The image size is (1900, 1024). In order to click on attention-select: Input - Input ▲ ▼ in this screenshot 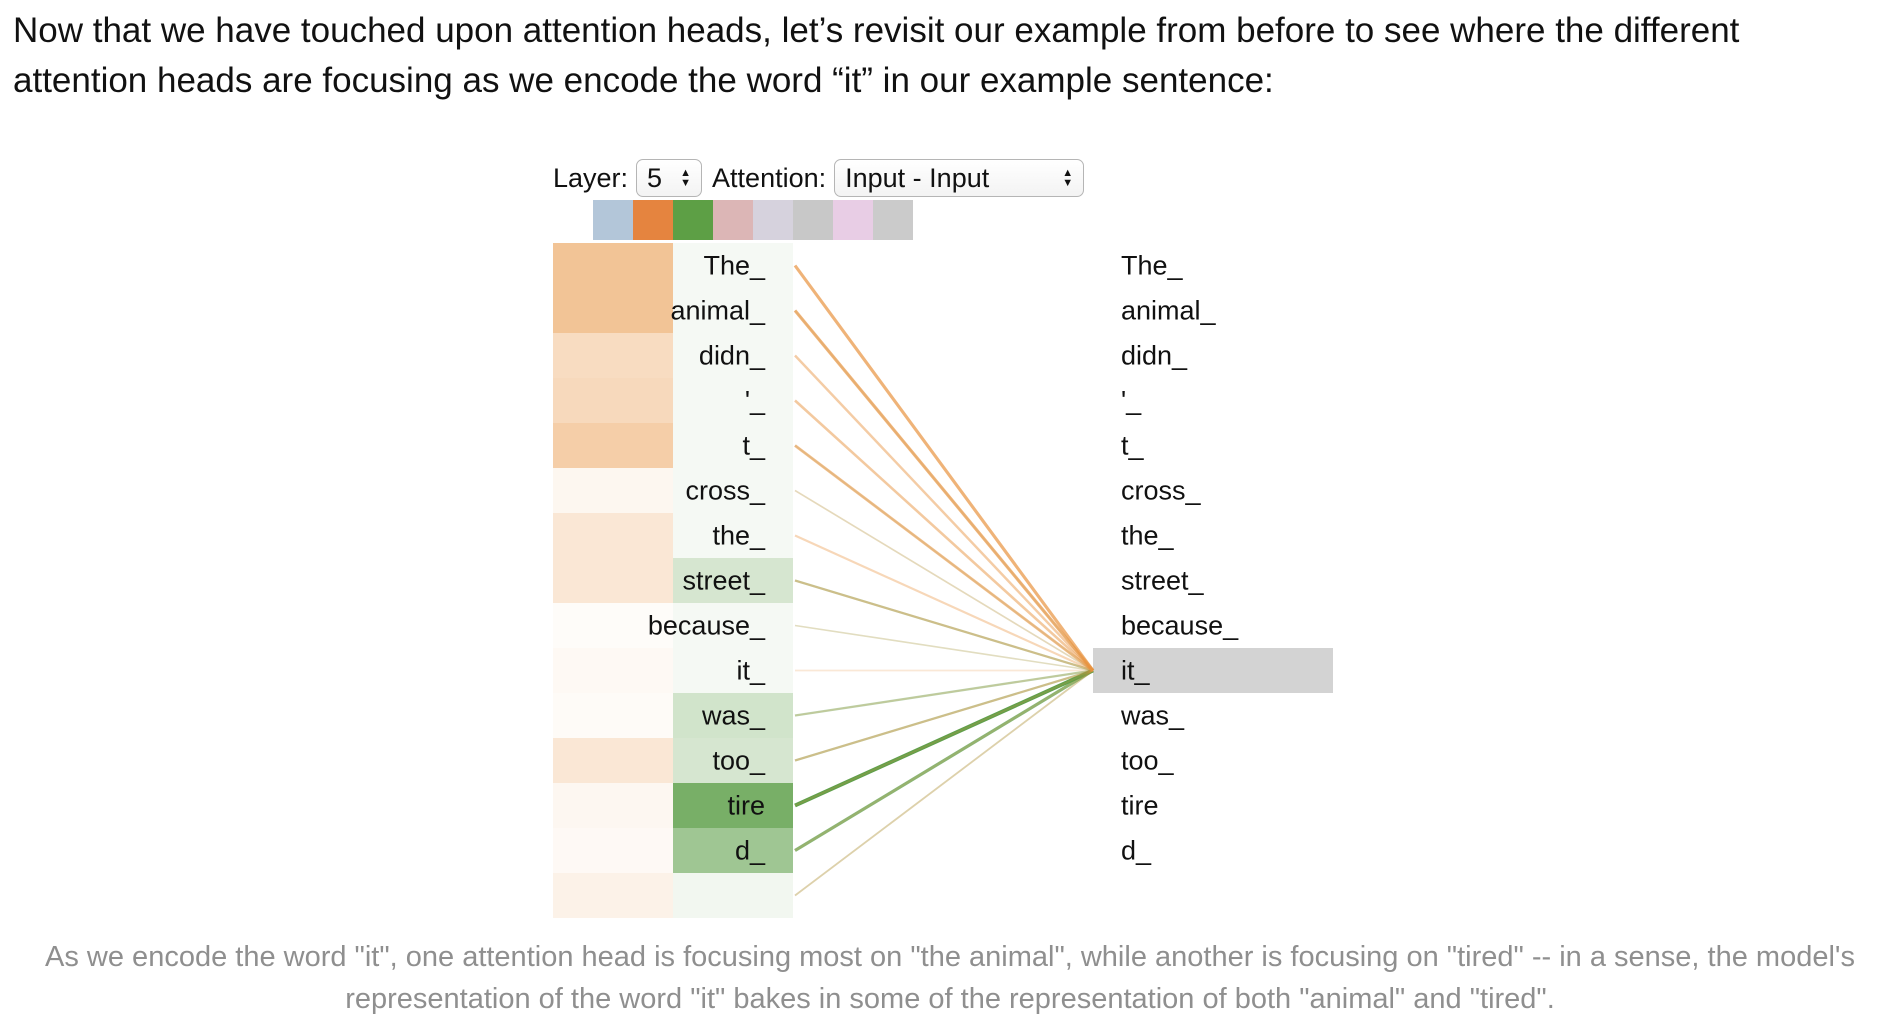, I will do `click(959, 178)`.